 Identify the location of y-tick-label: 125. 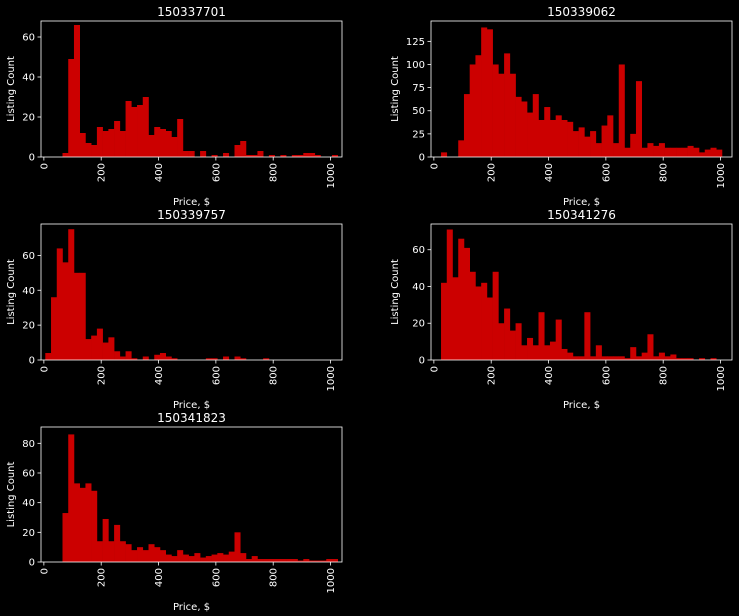
(415, 42).